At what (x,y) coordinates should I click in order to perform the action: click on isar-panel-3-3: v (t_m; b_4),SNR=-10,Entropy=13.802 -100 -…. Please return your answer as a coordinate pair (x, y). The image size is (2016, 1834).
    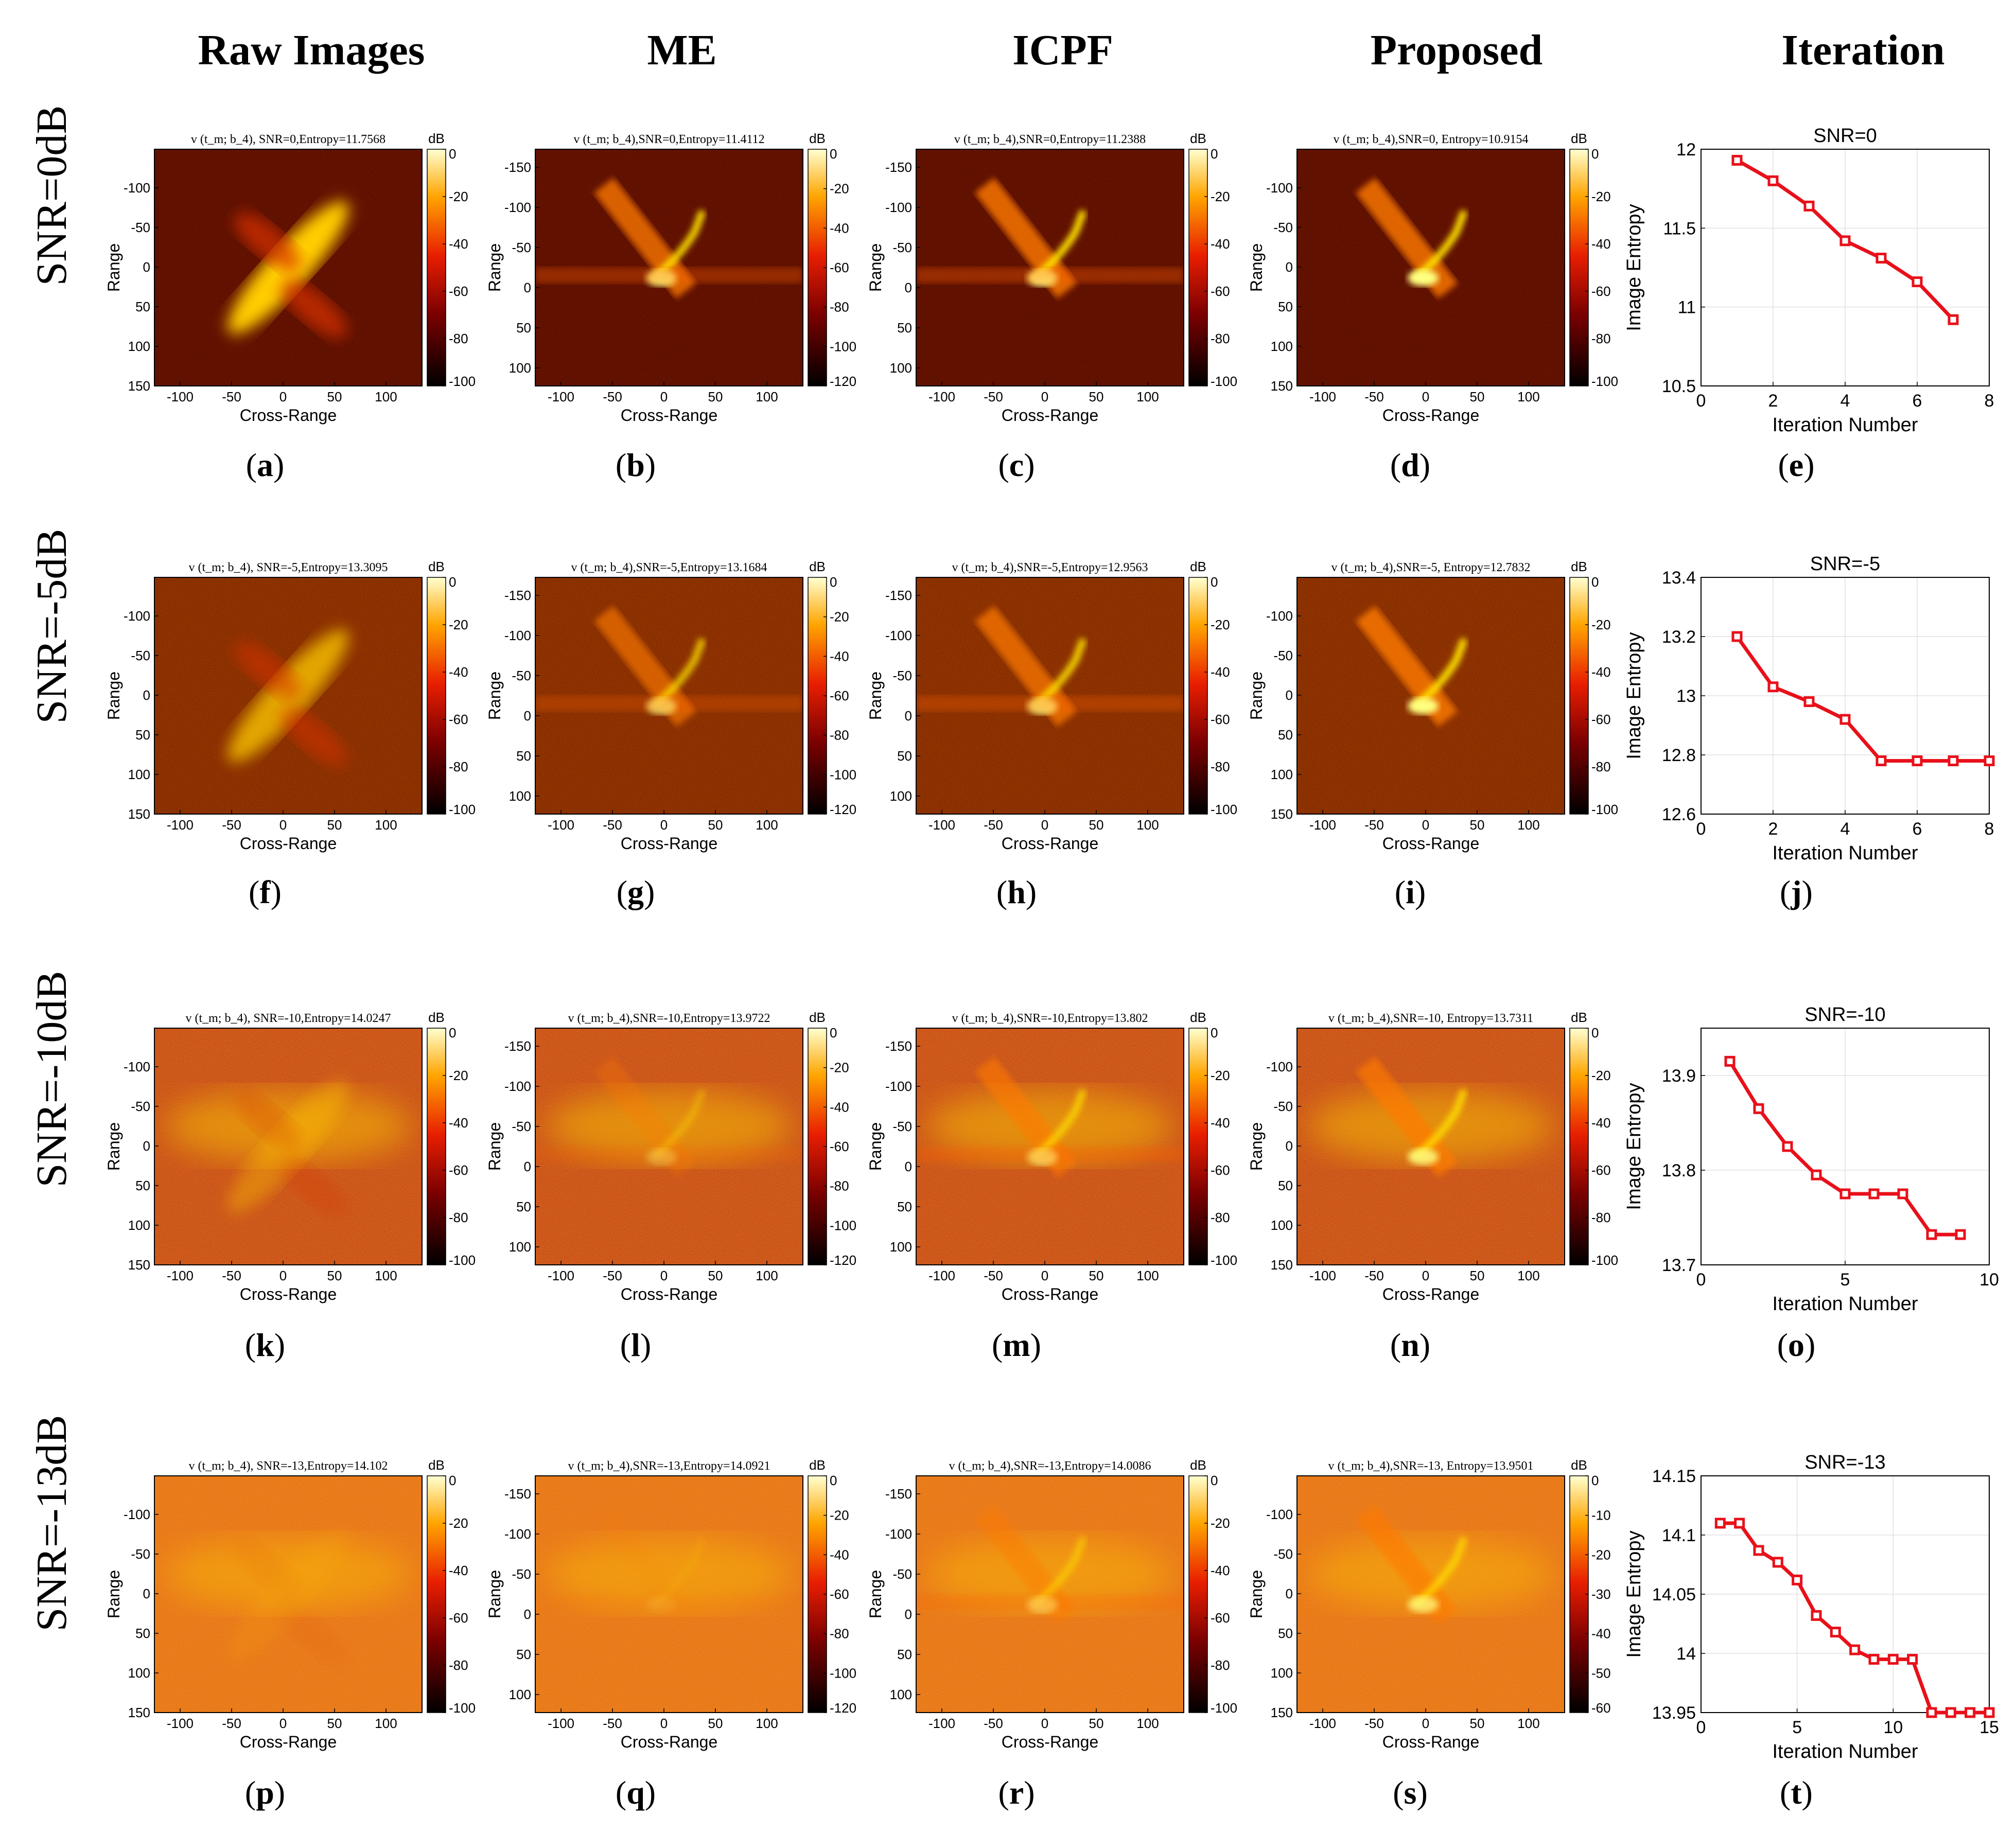
    Looking at the image, I should click on (1051, 1157).